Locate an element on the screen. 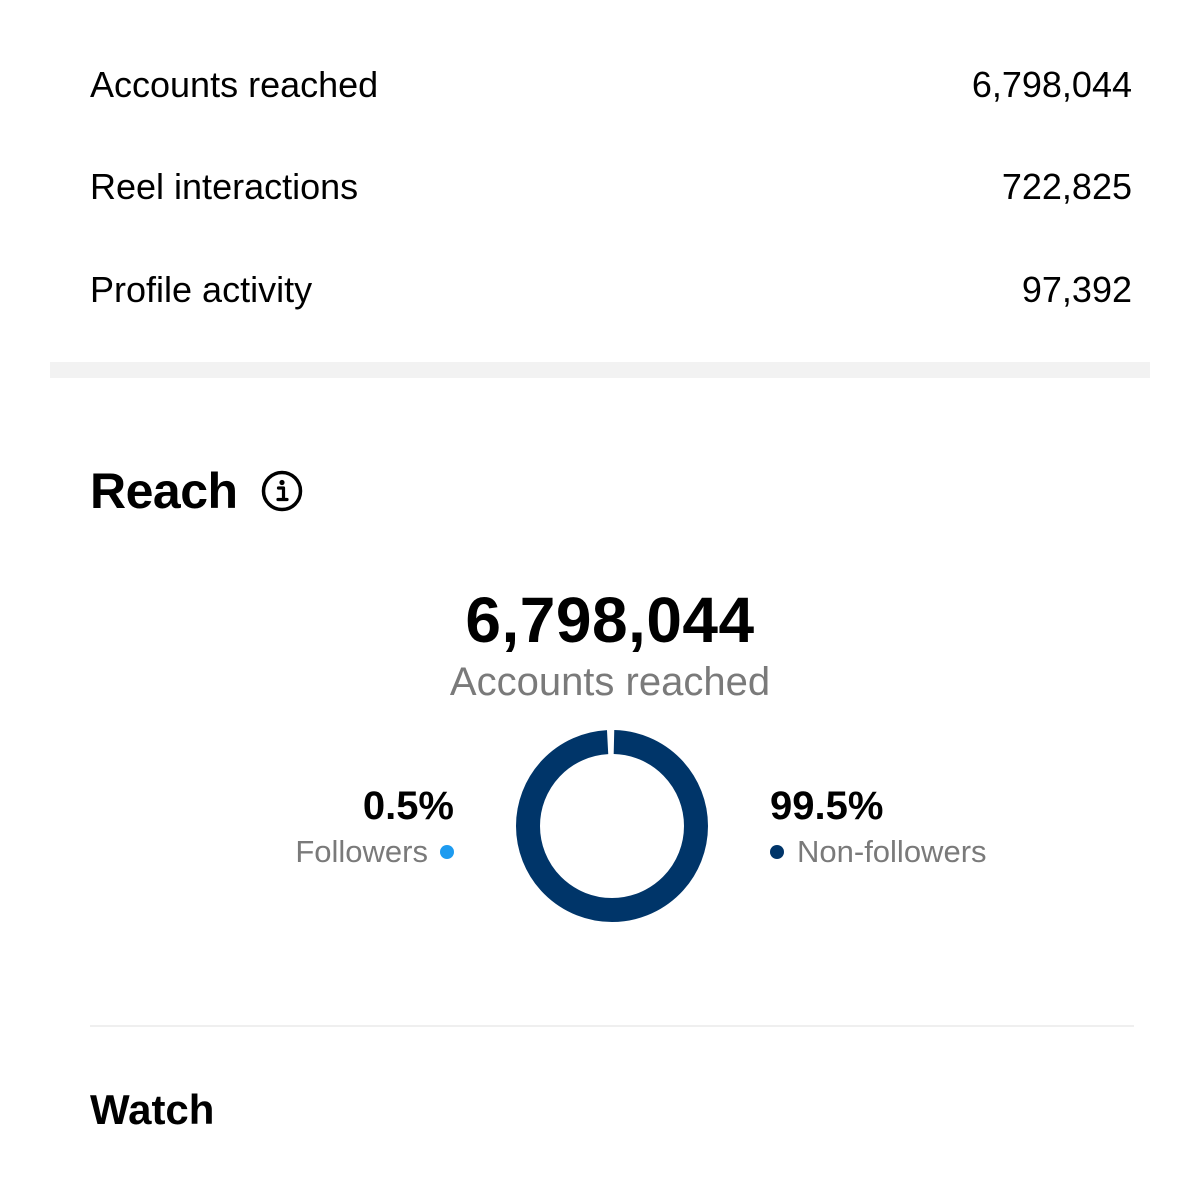  metric-row-accounts-reached: Accounts reached 6,798,044 is located at coordinates (611, 85).